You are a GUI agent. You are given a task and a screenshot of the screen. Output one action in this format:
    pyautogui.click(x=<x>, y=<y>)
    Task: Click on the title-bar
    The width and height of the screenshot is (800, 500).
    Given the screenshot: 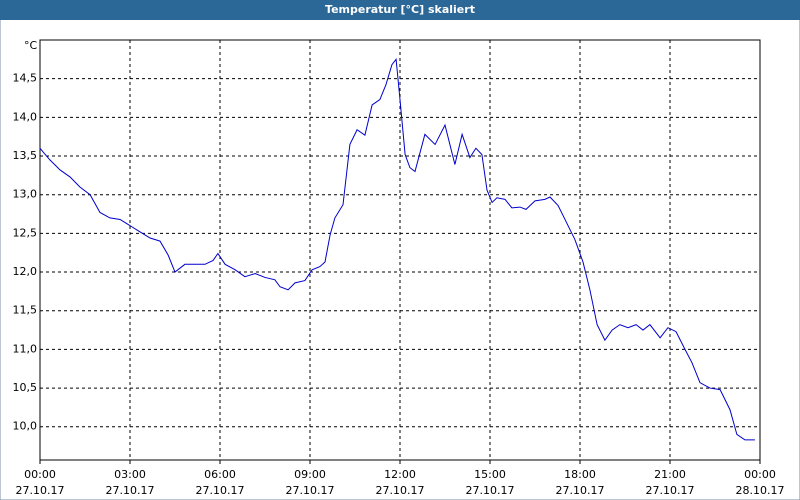 What is the action you would take?
    pyautogui.click(x=400, y=10)
    